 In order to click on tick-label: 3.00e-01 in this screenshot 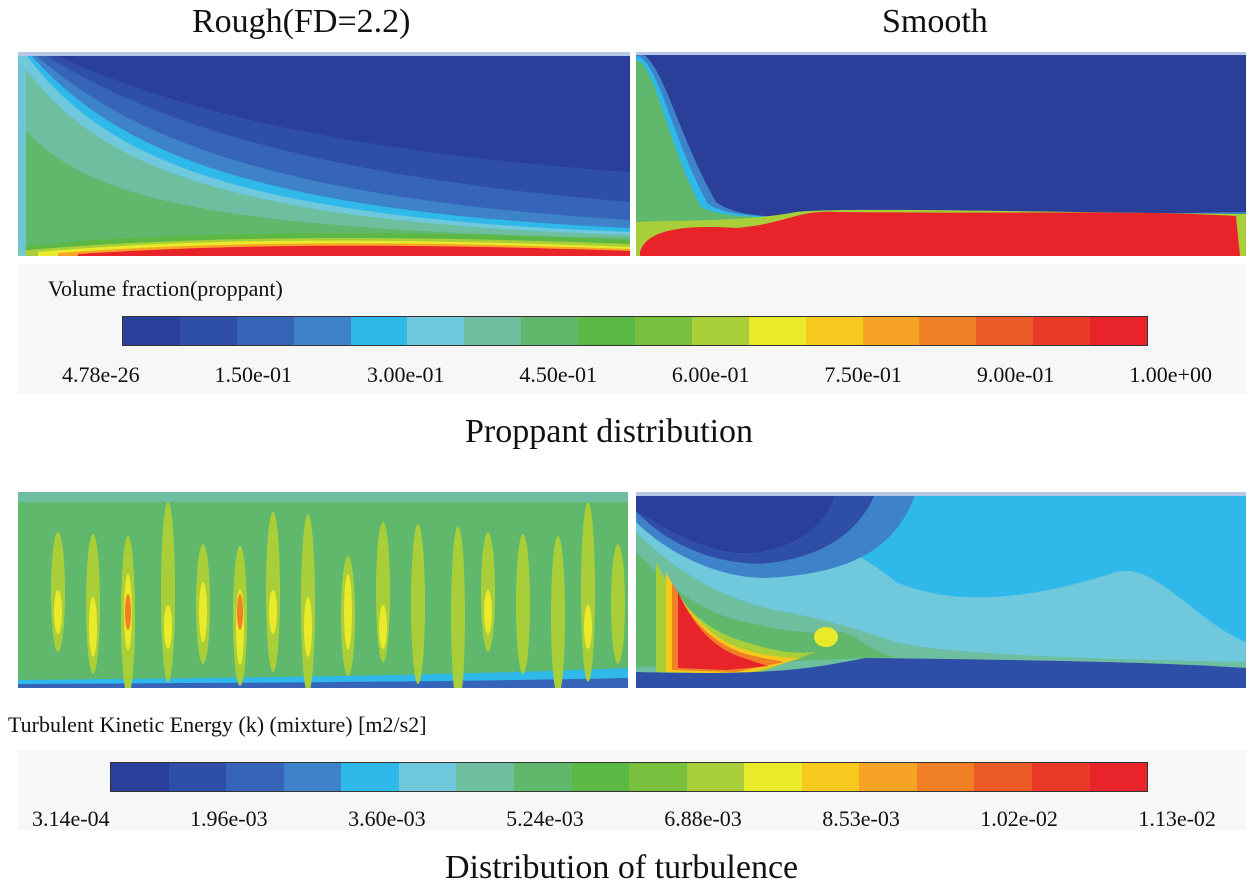, I will do `click(405, 374)`.